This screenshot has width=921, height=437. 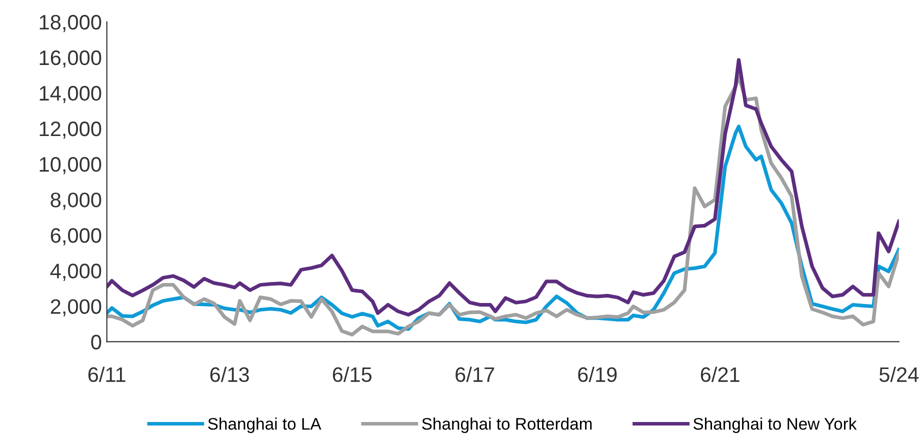 What do you see at coordinates (229, 374) in the screenshot?
I see `x-tick-label: 6/13` at bounding box center [229, 374].